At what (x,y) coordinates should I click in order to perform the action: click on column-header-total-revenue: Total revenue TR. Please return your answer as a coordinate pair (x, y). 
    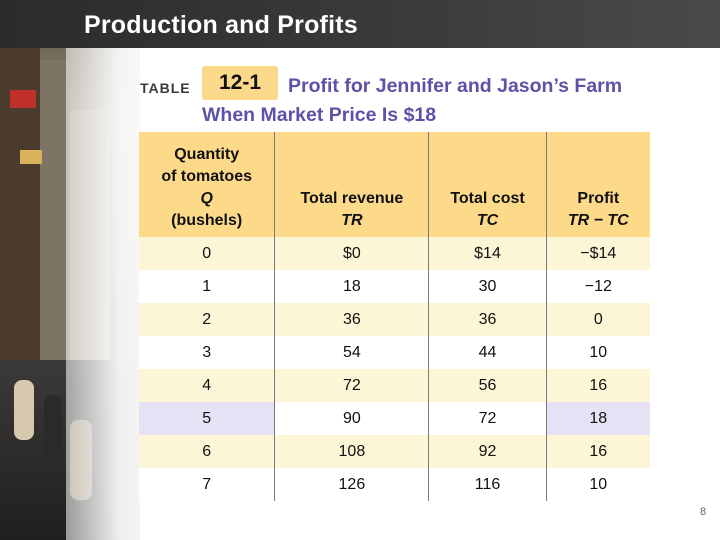
    Looking at the image, I should click on (352, 184).